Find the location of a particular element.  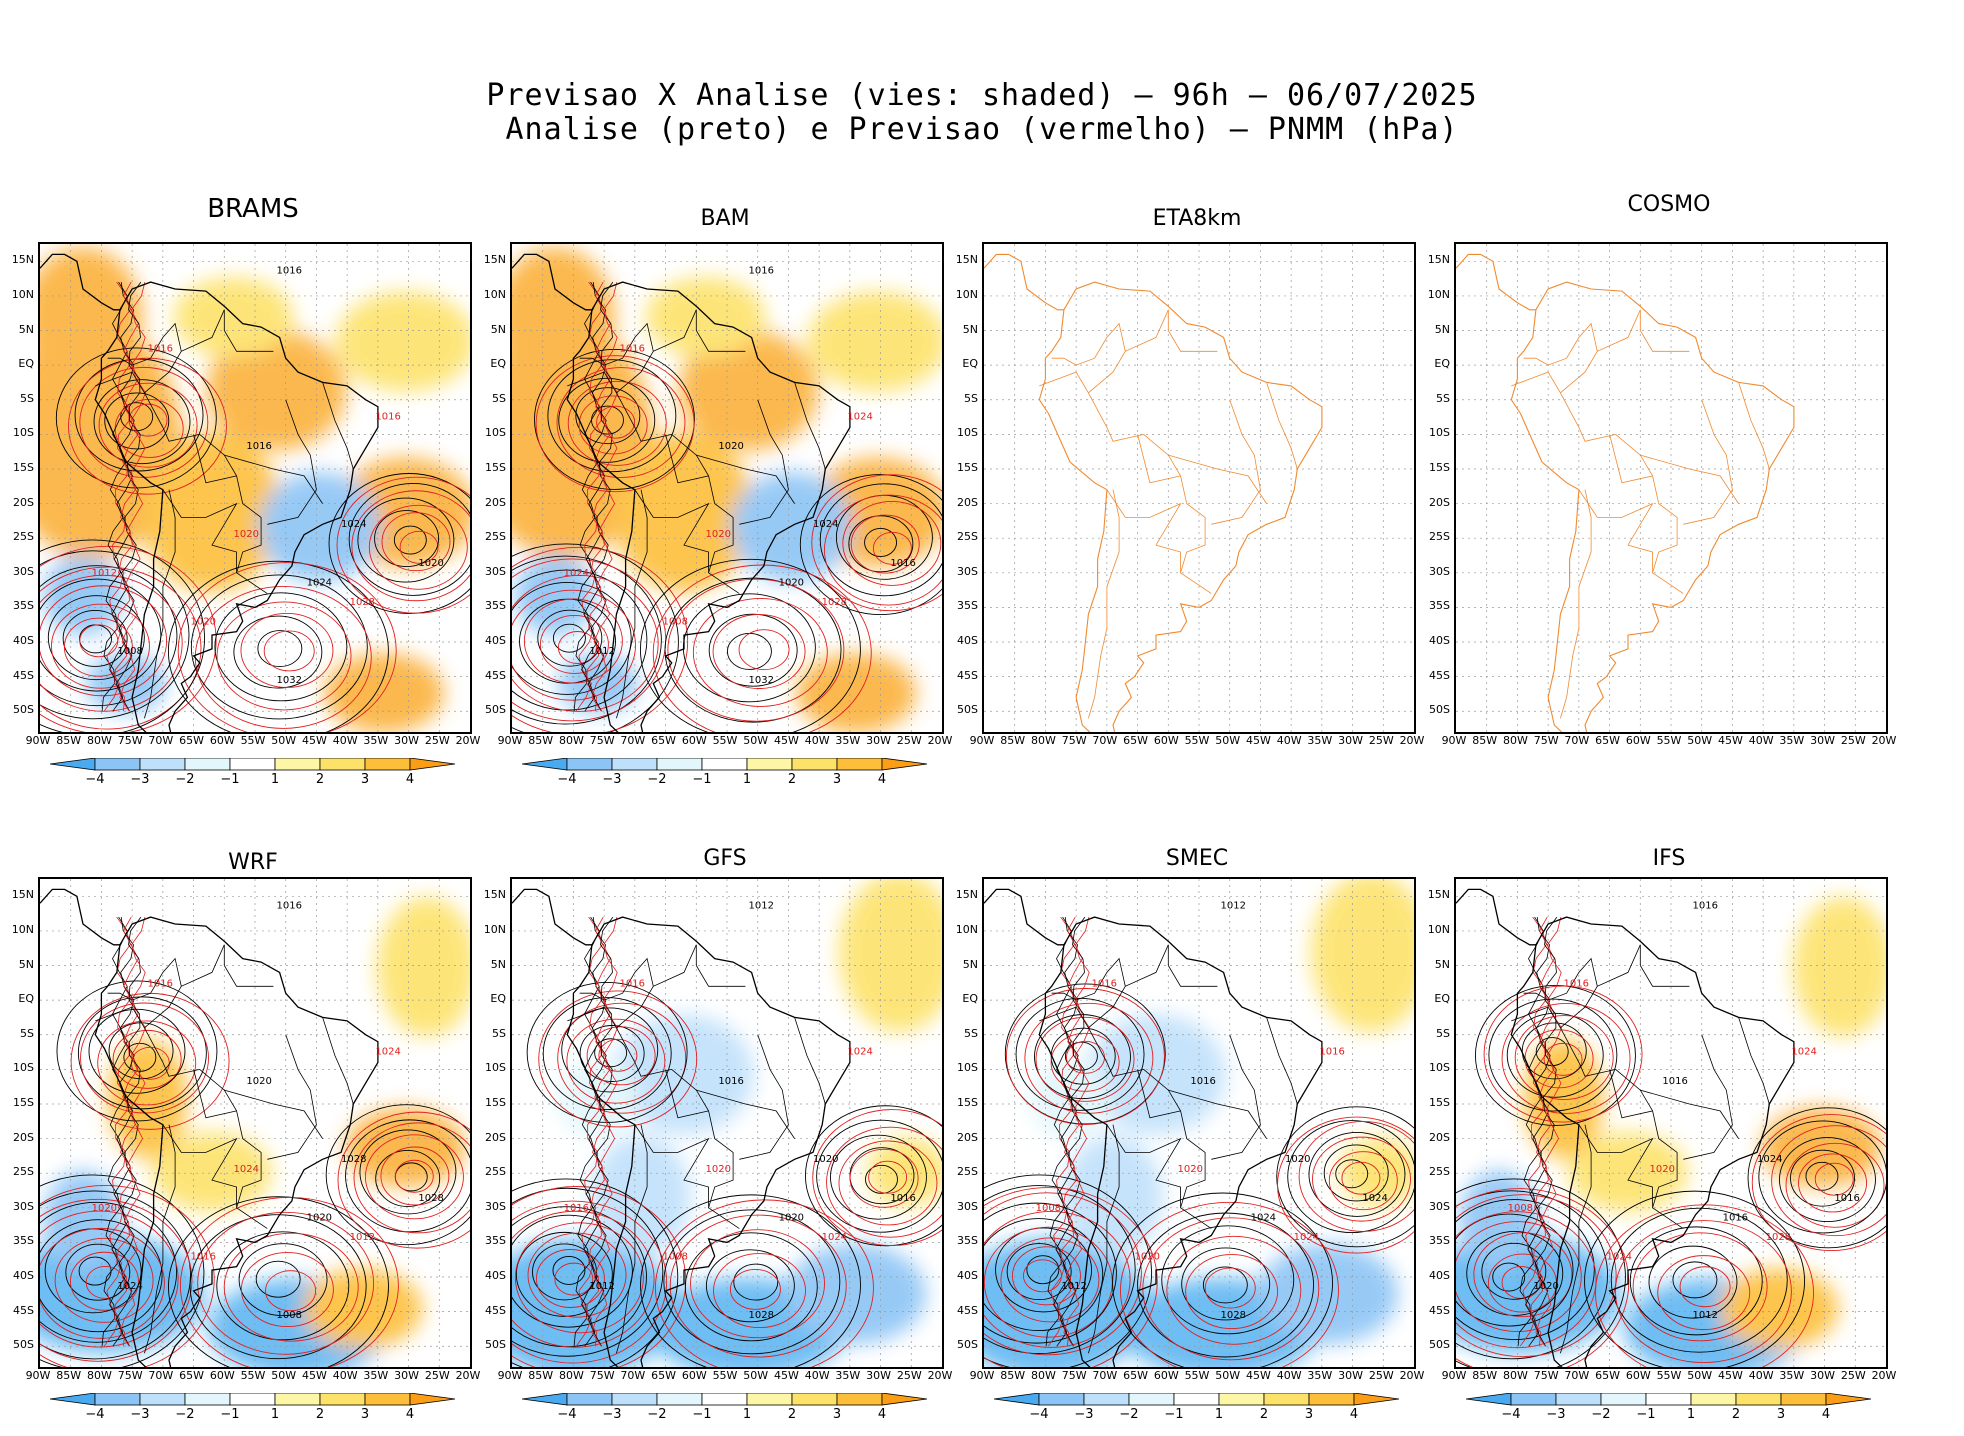

x-tick-label: 45W is located at coordinates (786, 740).